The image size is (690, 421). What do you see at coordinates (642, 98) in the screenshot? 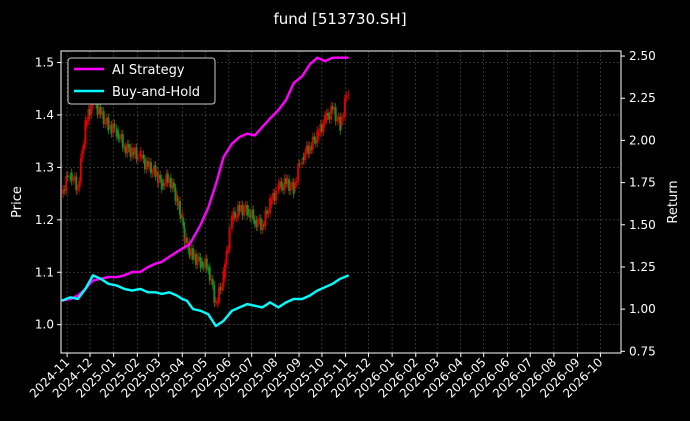
I see `right-tick-label: 2.25` at bounding box center [642, 98].